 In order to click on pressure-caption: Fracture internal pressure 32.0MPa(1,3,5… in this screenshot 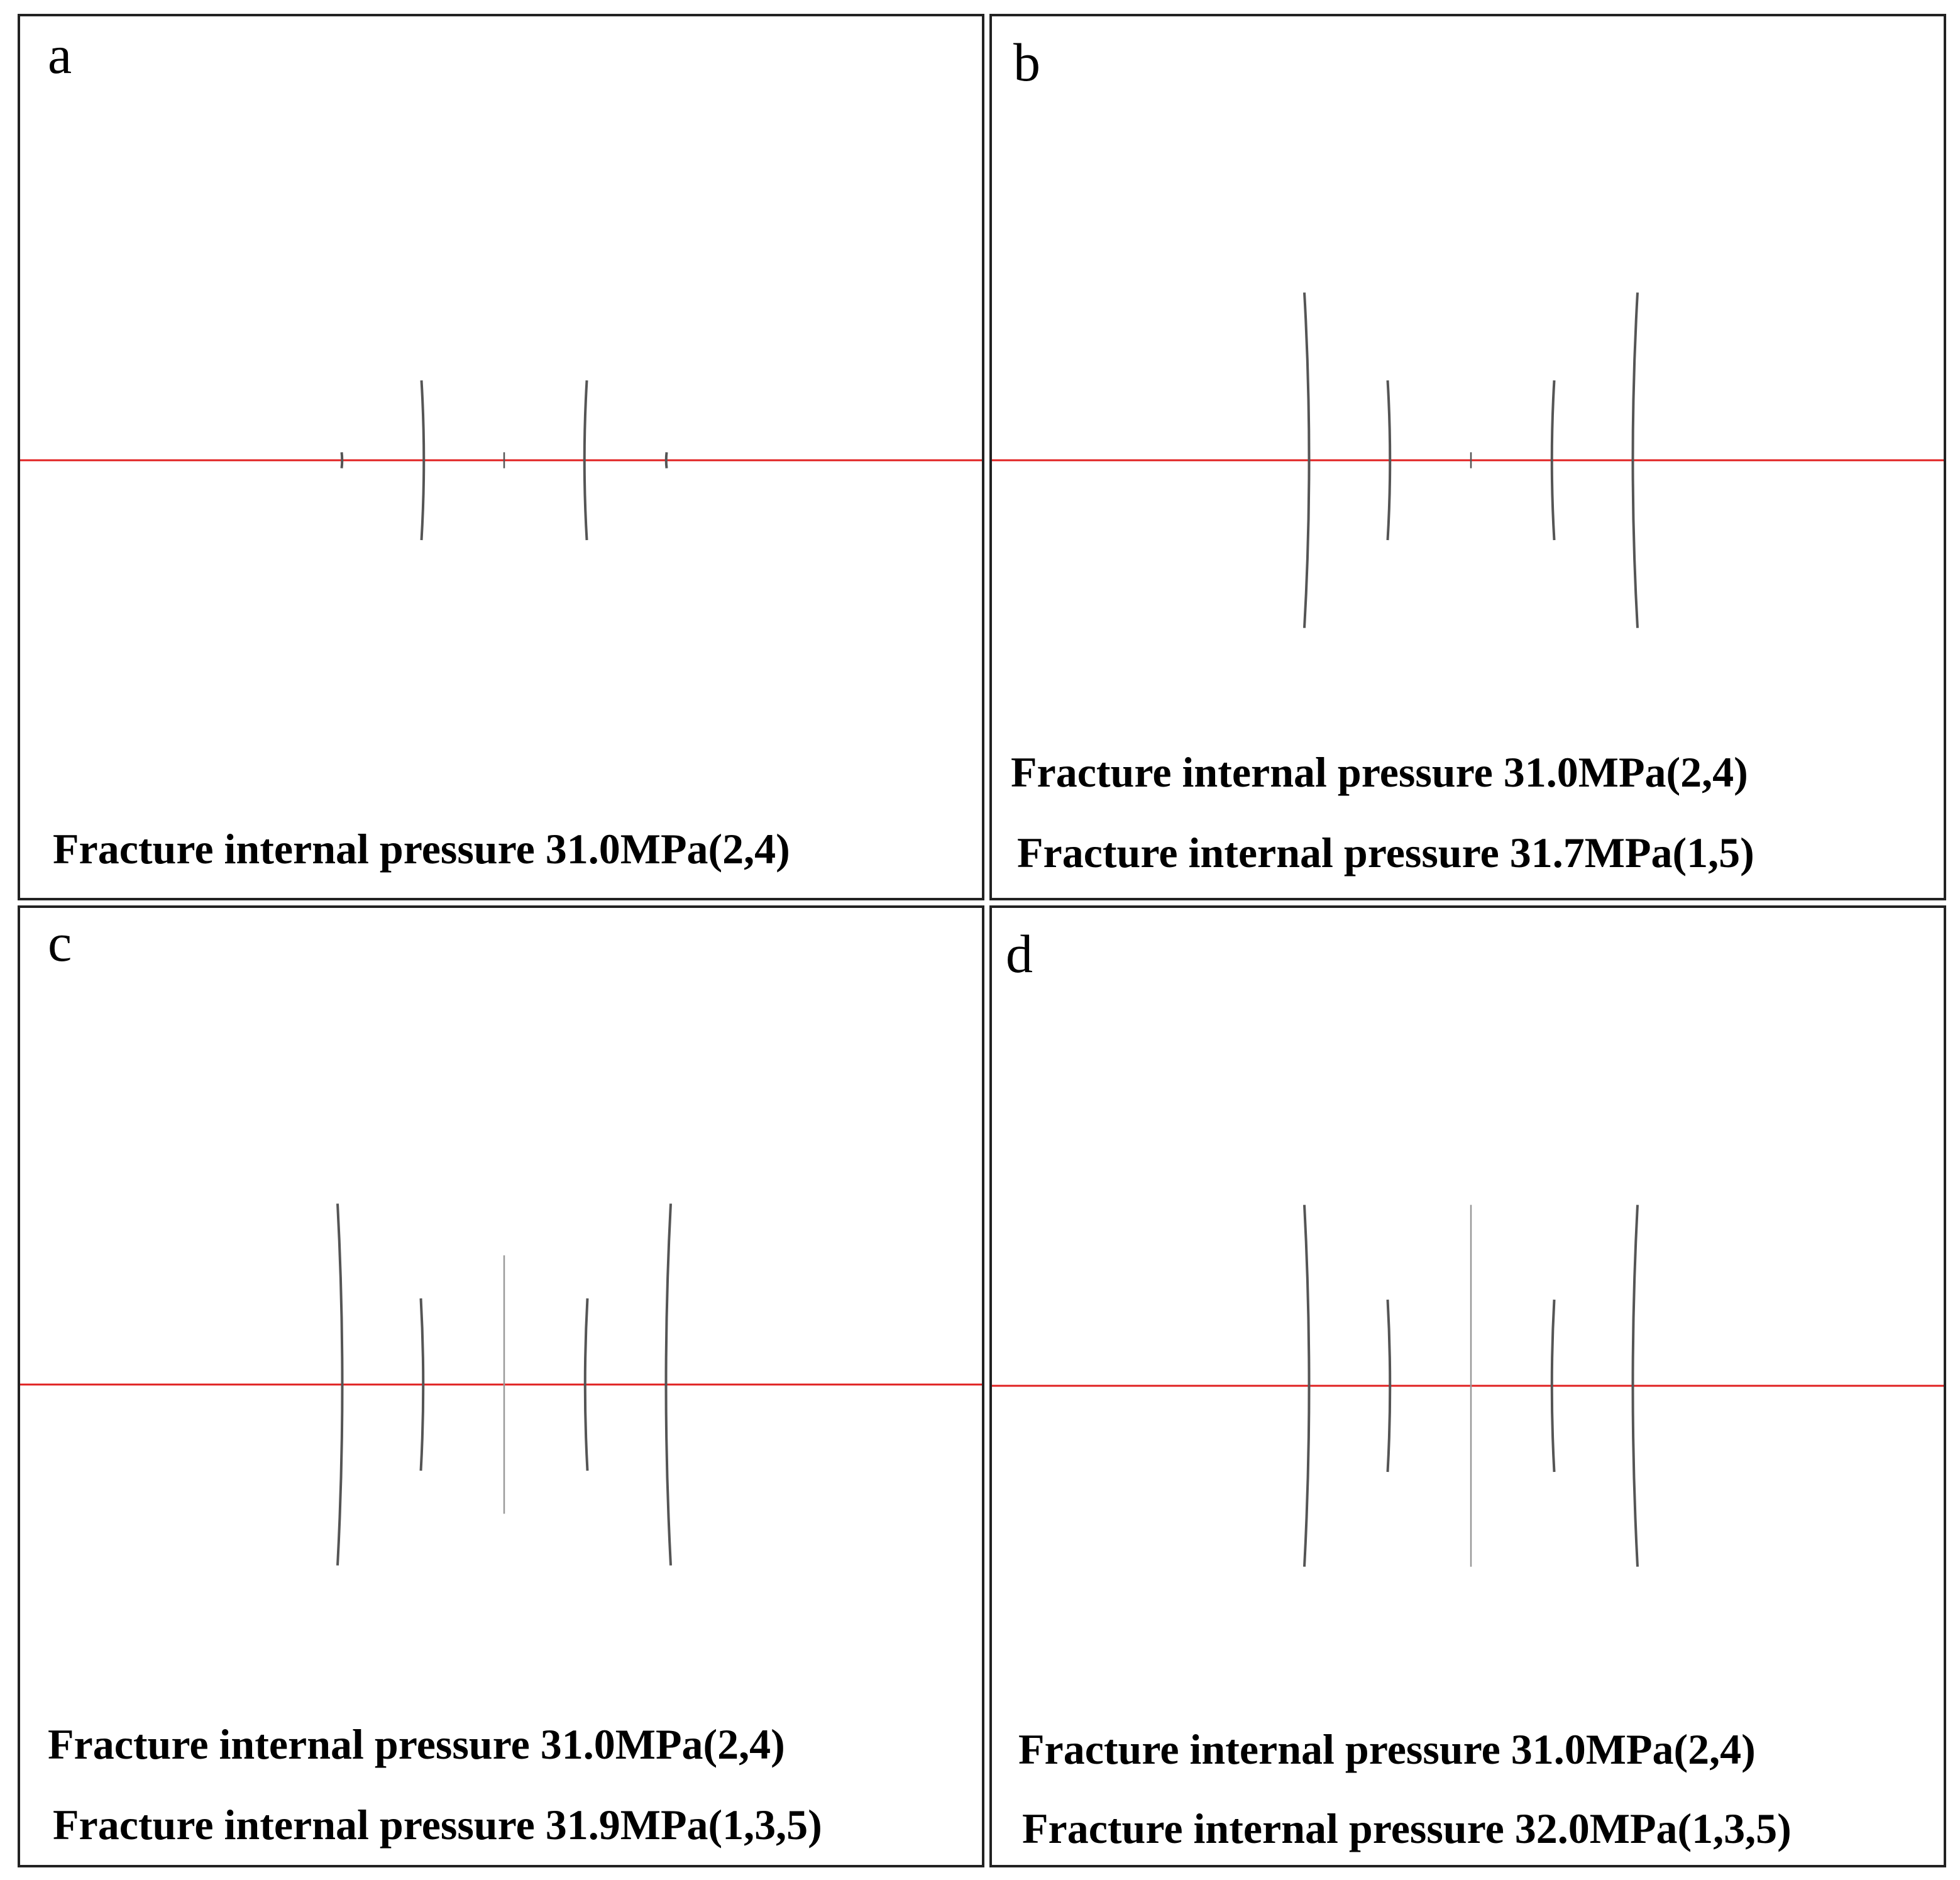, I will do `click(1407, 1829)`.